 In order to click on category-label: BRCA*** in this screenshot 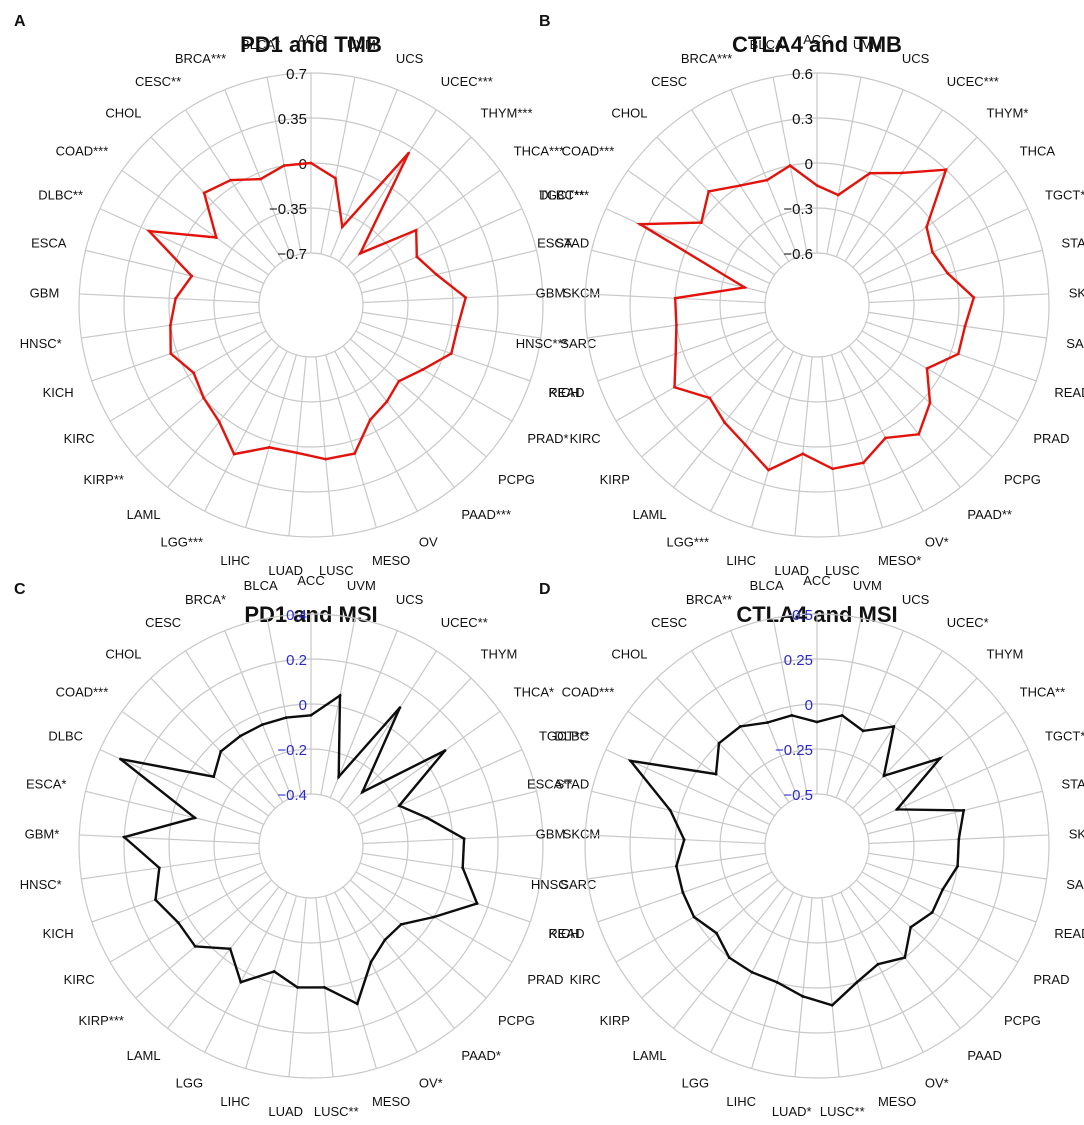, I will do `click(200, 58)`.